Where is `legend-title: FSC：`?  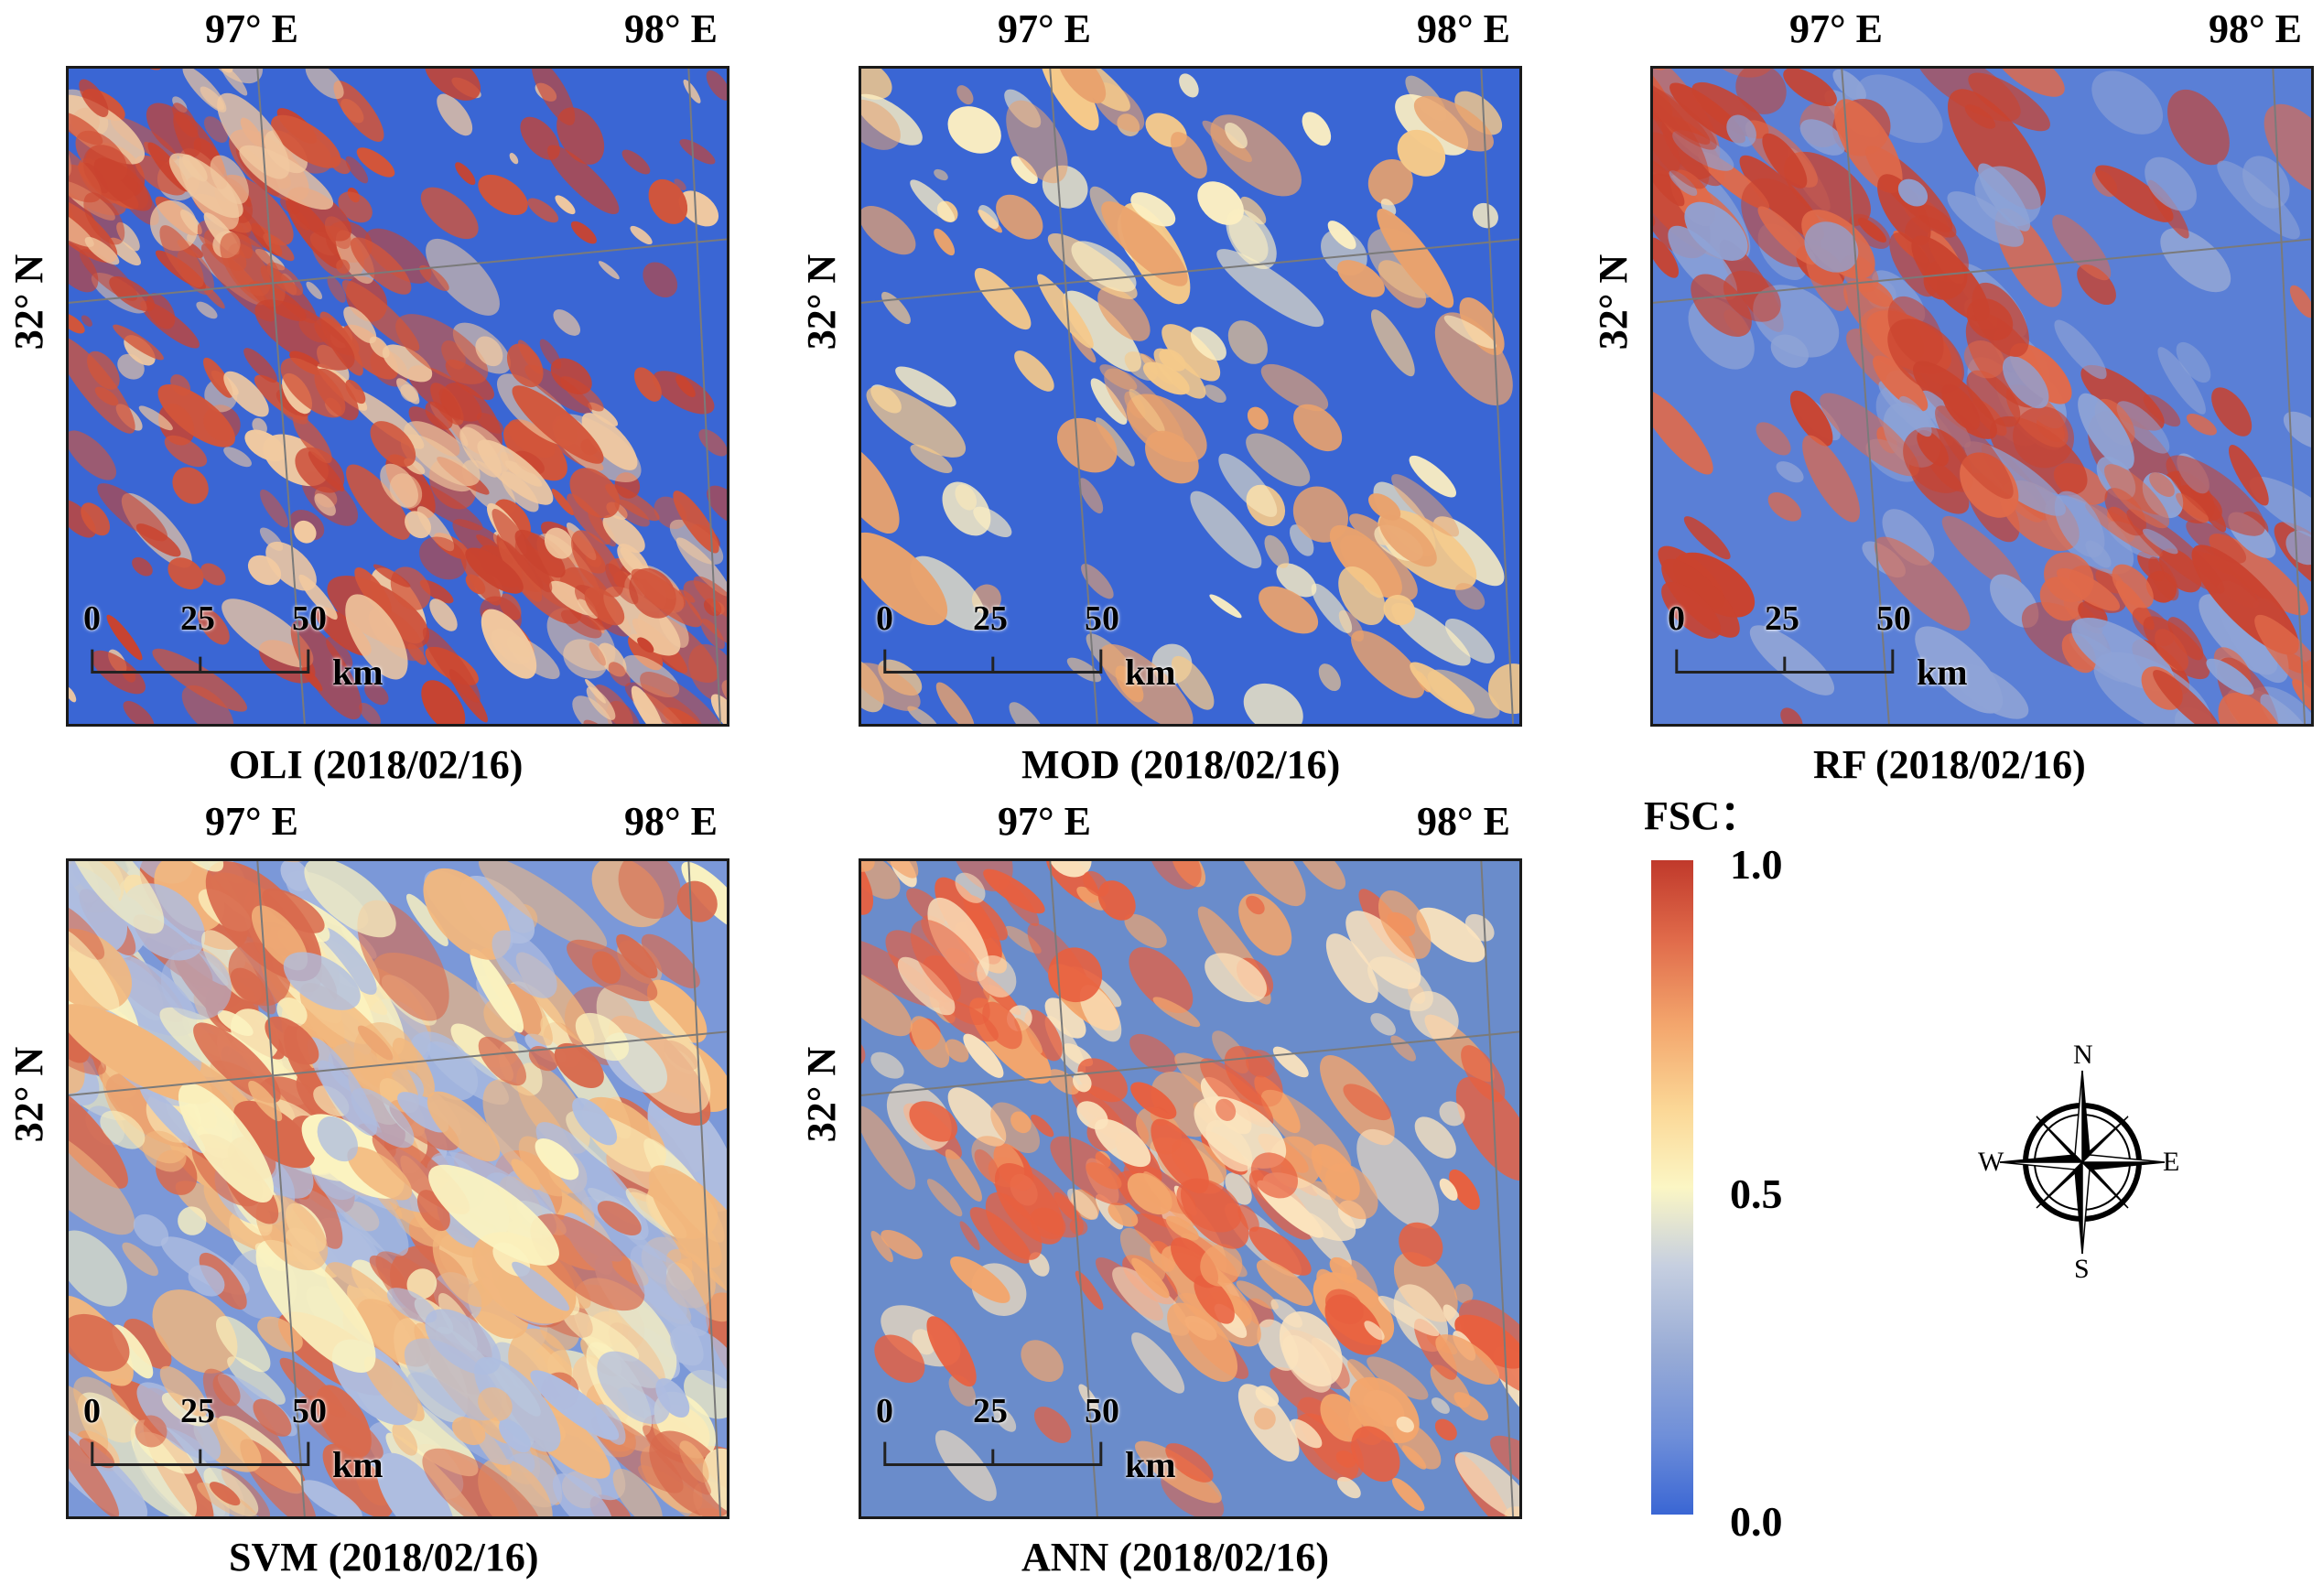 legend-title: FSC： is located at coordinates (1702, 815).